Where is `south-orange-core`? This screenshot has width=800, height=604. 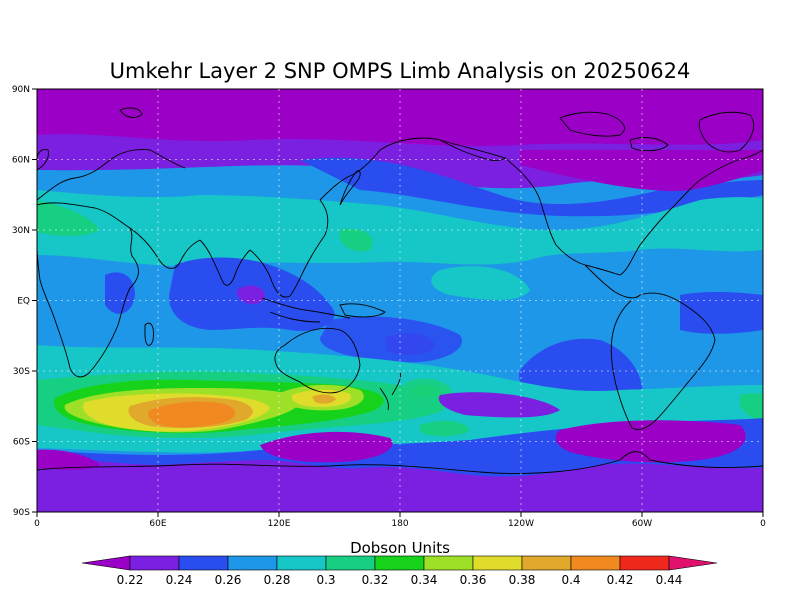 south-orange-core is located at coordinates (192, 414).